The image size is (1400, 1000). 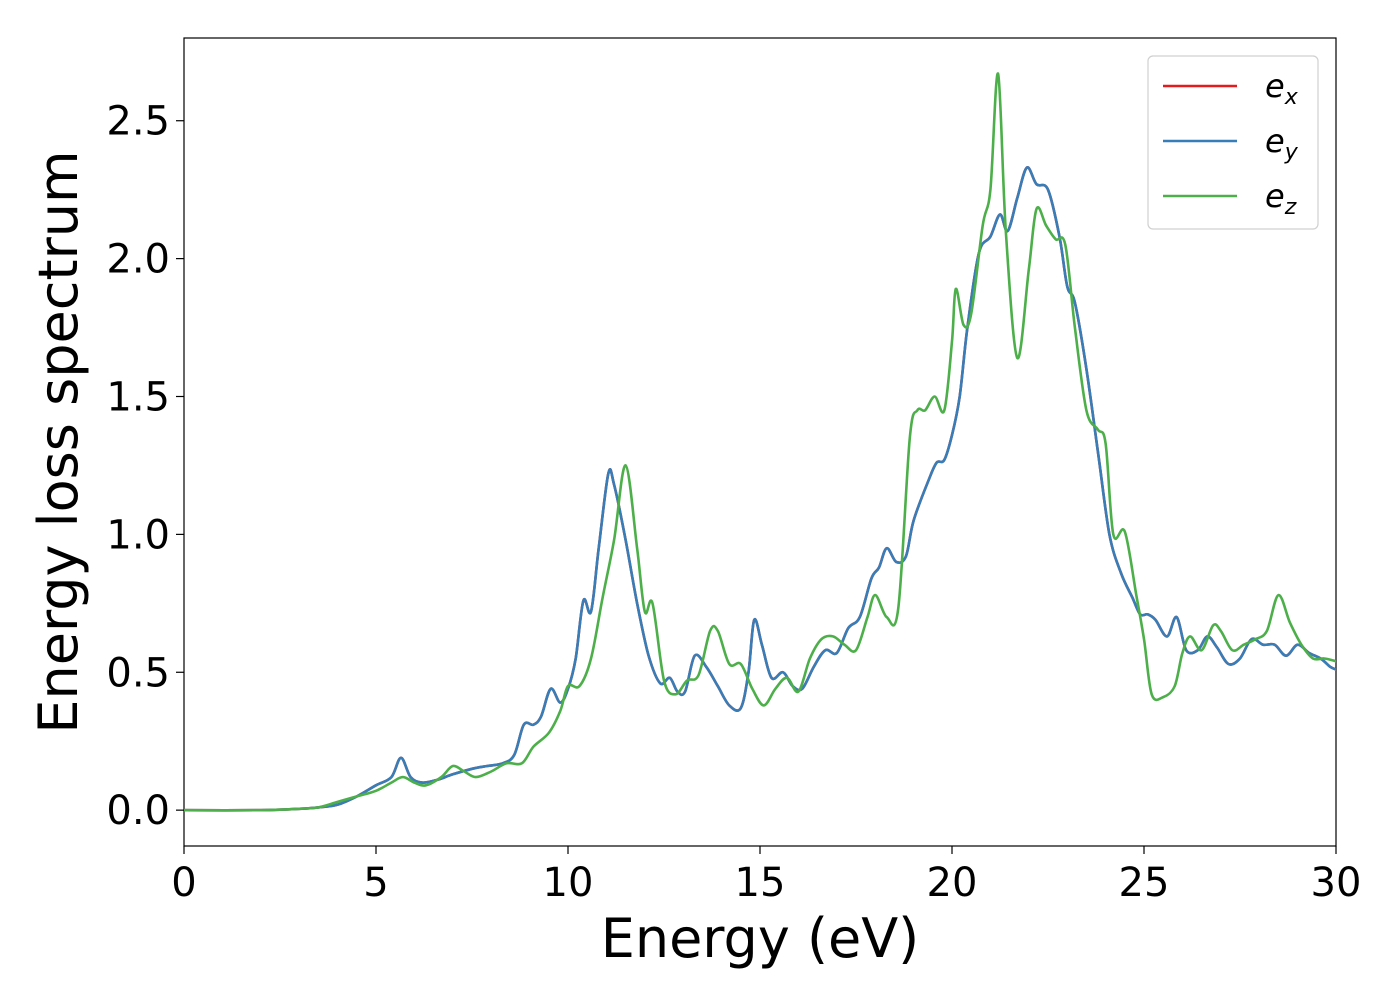 What do you see at coordinates (568, 883) in the screenshot?
I see `x-tick-label: 10` at bounding box center [568, 883].